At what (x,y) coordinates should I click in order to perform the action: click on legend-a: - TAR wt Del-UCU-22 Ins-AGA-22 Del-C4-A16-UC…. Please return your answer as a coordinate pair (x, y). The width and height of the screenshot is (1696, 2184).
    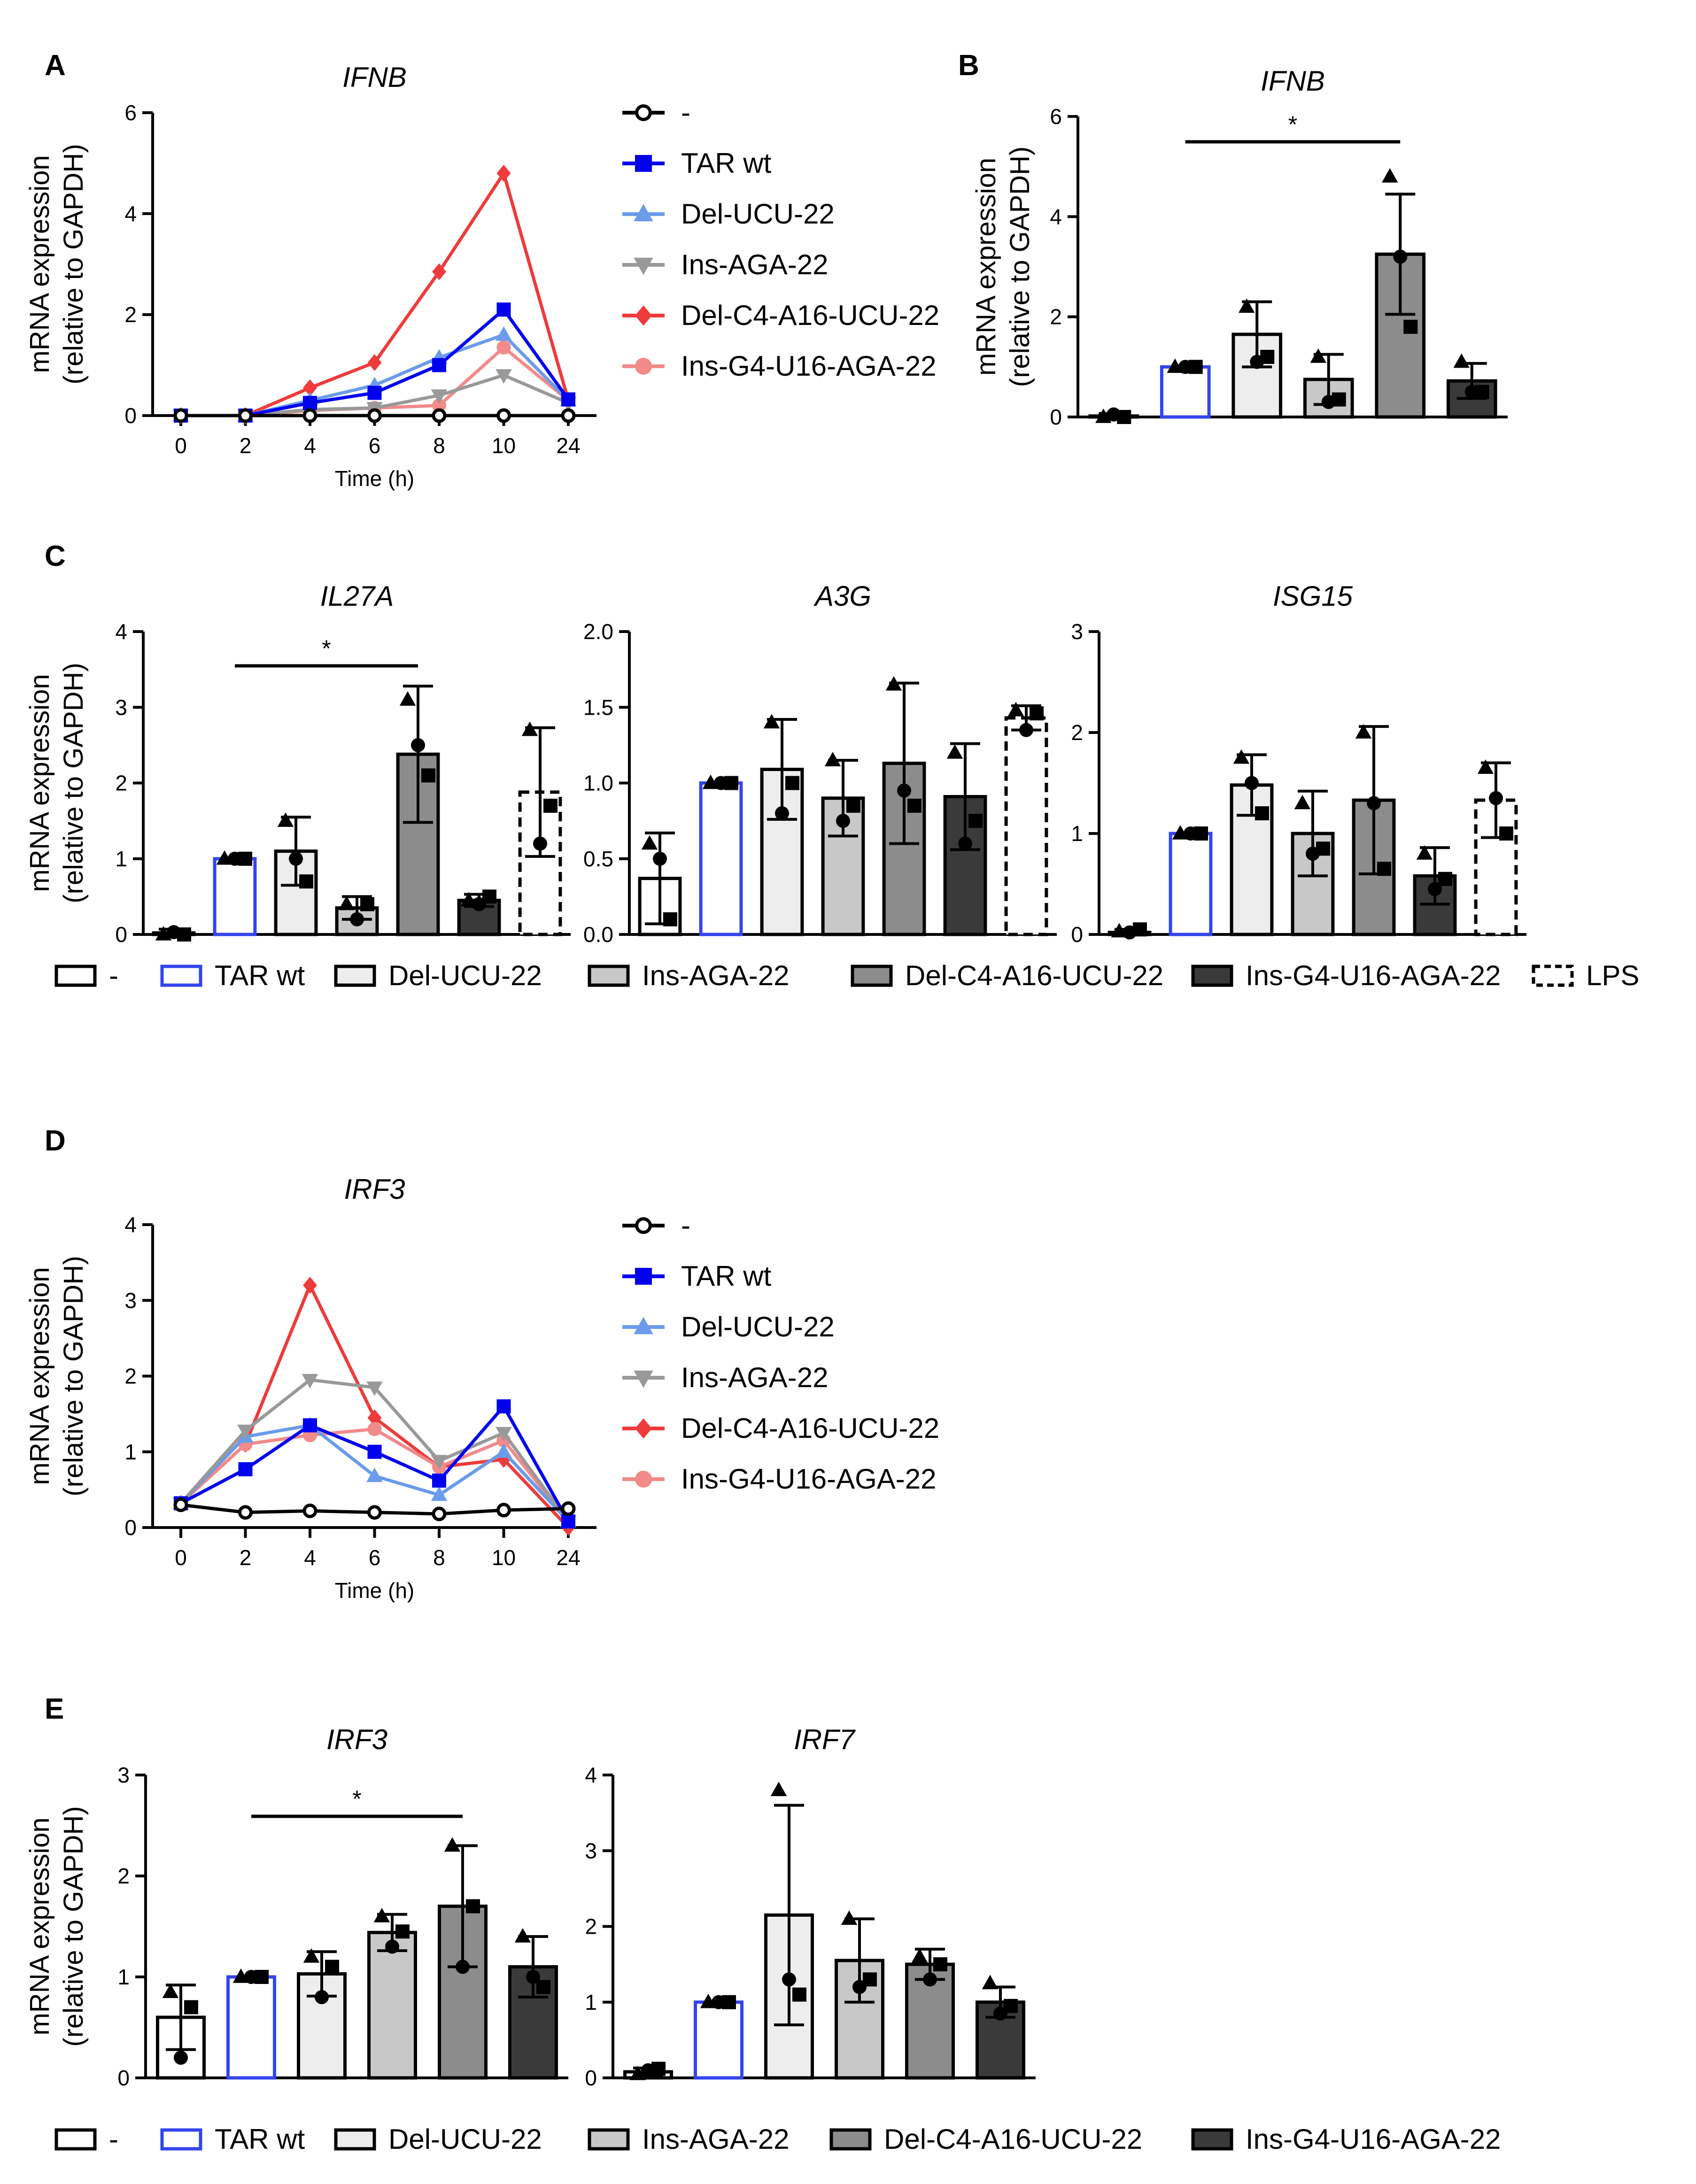
    Looking at the image, I should click on (780, 239).